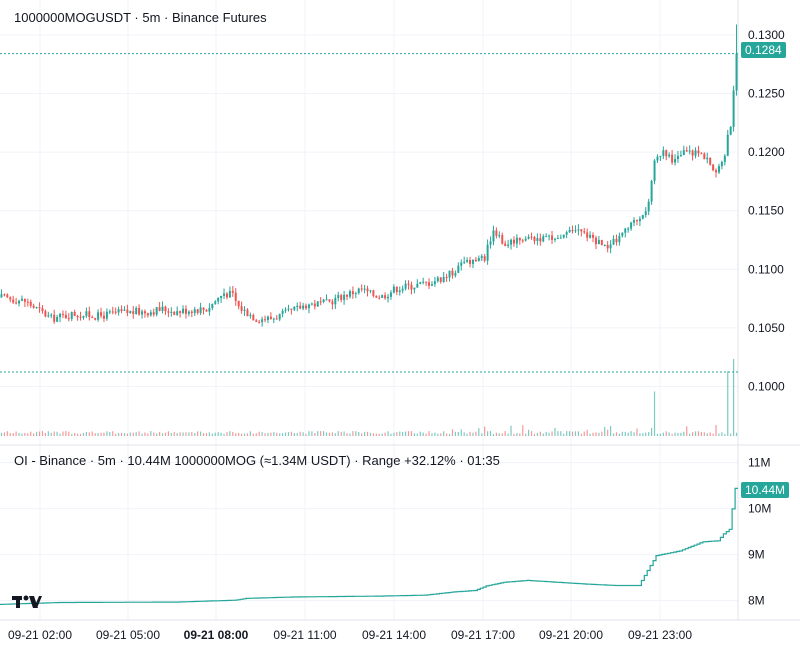 This screenshot has height=655, width=800. What do you see at coordinates (660, 635) in the screenshot?
I see `x-tick-label: 09-21 23:00` at bounding box center [660, 635].